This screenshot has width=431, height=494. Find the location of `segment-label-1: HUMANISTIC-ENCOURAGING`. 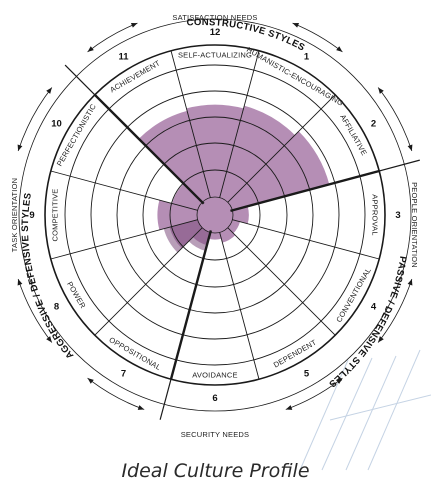

segment-label-1: HUMANISTIC-ENCOURAGING is located at coordinates (295, 76).